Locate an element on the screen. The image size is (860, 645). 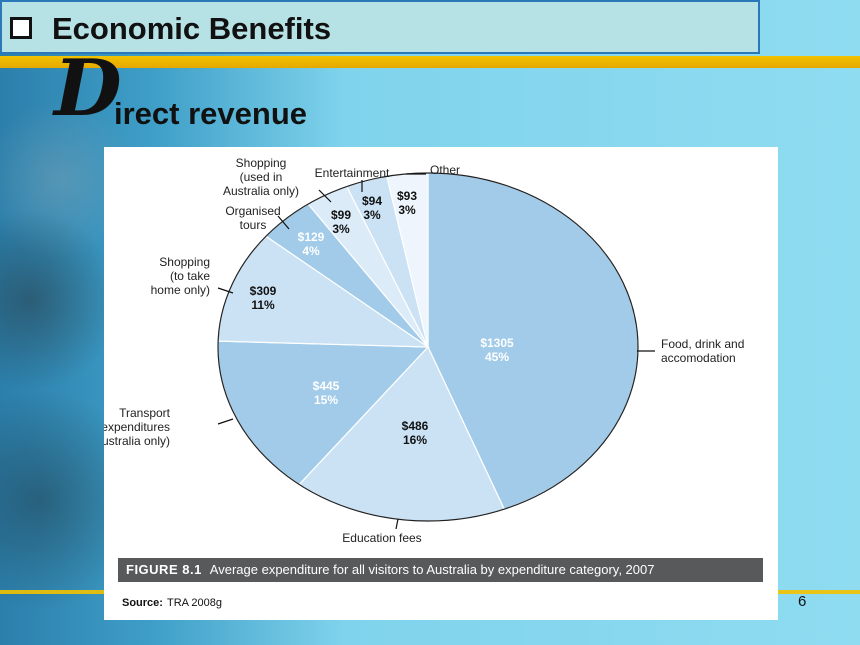
category-label-line: (used in is located at coordinates (261, 177).